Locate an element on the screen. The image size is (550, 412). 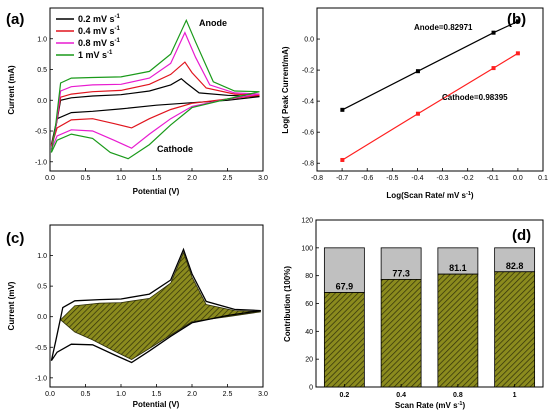
y-tick-label: 100 is located at coordinates (307, 248).